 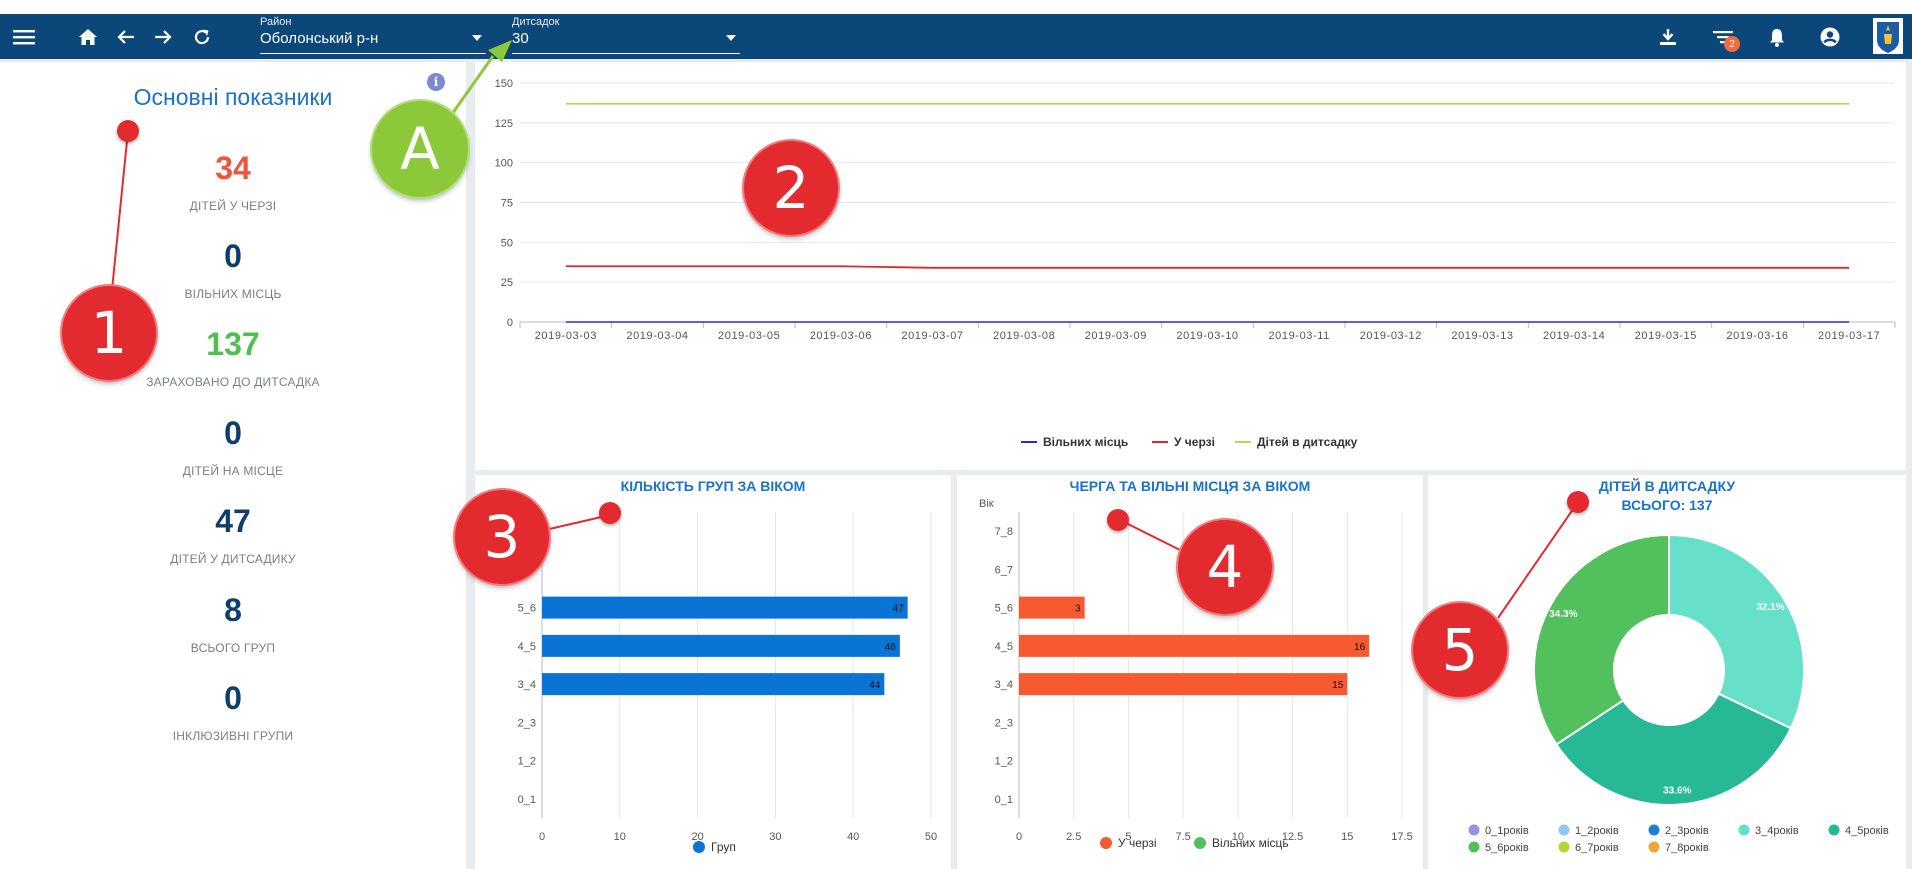 I want to click on slice-label: 32.1%, so click(x=1770, y=607).